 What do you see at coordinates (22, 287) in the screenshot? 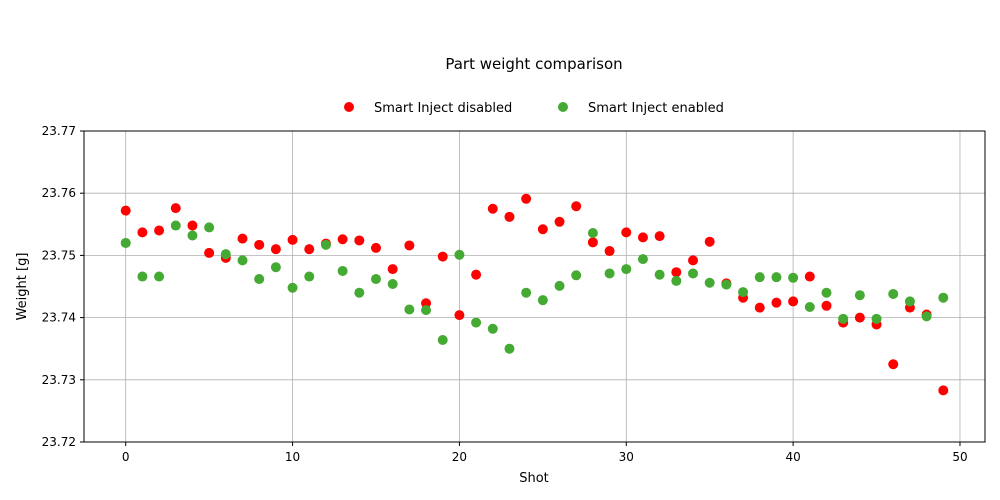
I see `y-axis-label: Weight [g]` at bounding box center [22, 287].